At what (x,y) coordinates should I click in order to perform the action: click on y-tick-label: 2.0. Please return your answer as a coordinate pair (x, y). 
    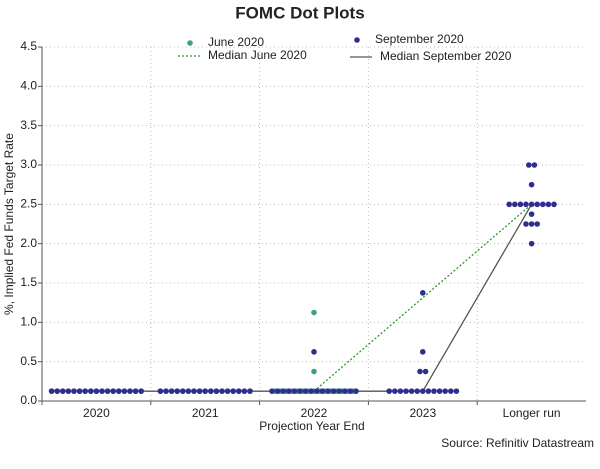
    Looking at the image, I should click on (28, 243).